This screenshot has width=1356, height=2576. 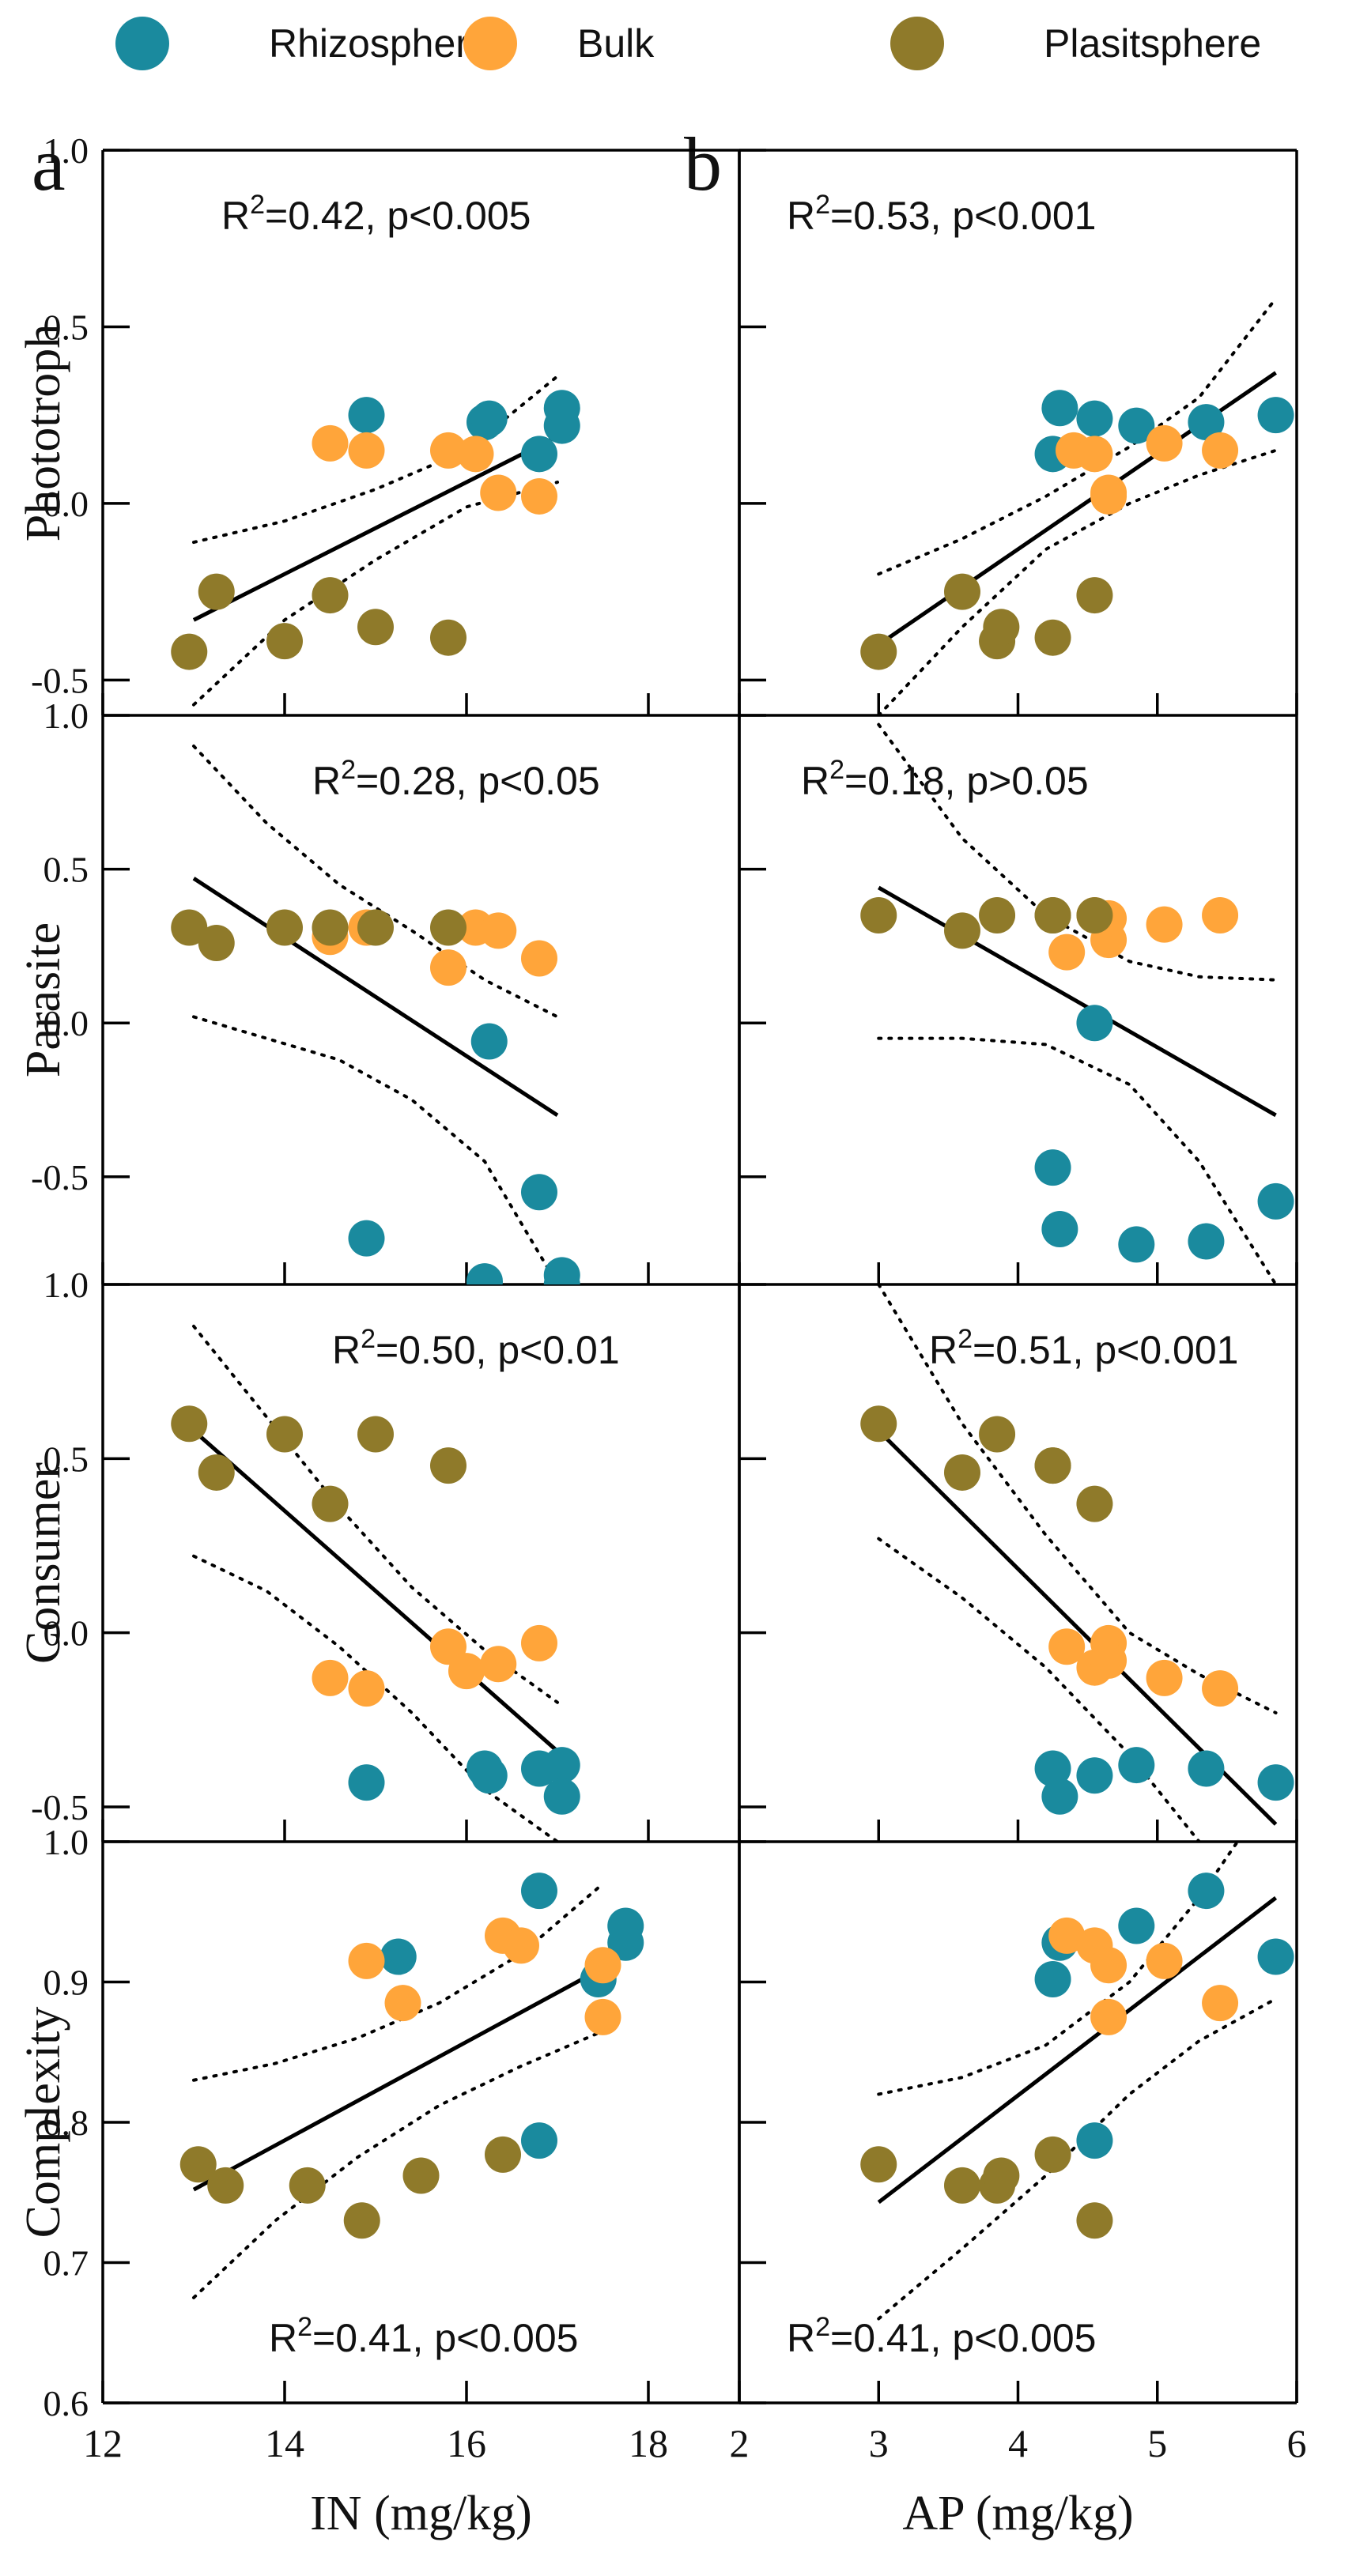 I want to click on x-axis-title: IN (mg/kg), so click(x=421, y=2513).